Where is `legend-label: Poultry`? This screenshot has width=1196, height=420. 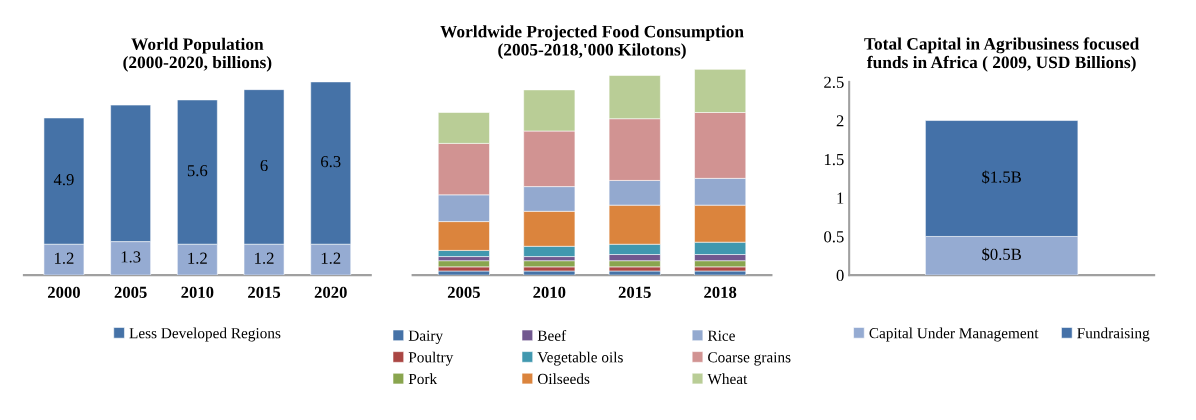
legend-label: Poultry is located at coordinates (431, 358).